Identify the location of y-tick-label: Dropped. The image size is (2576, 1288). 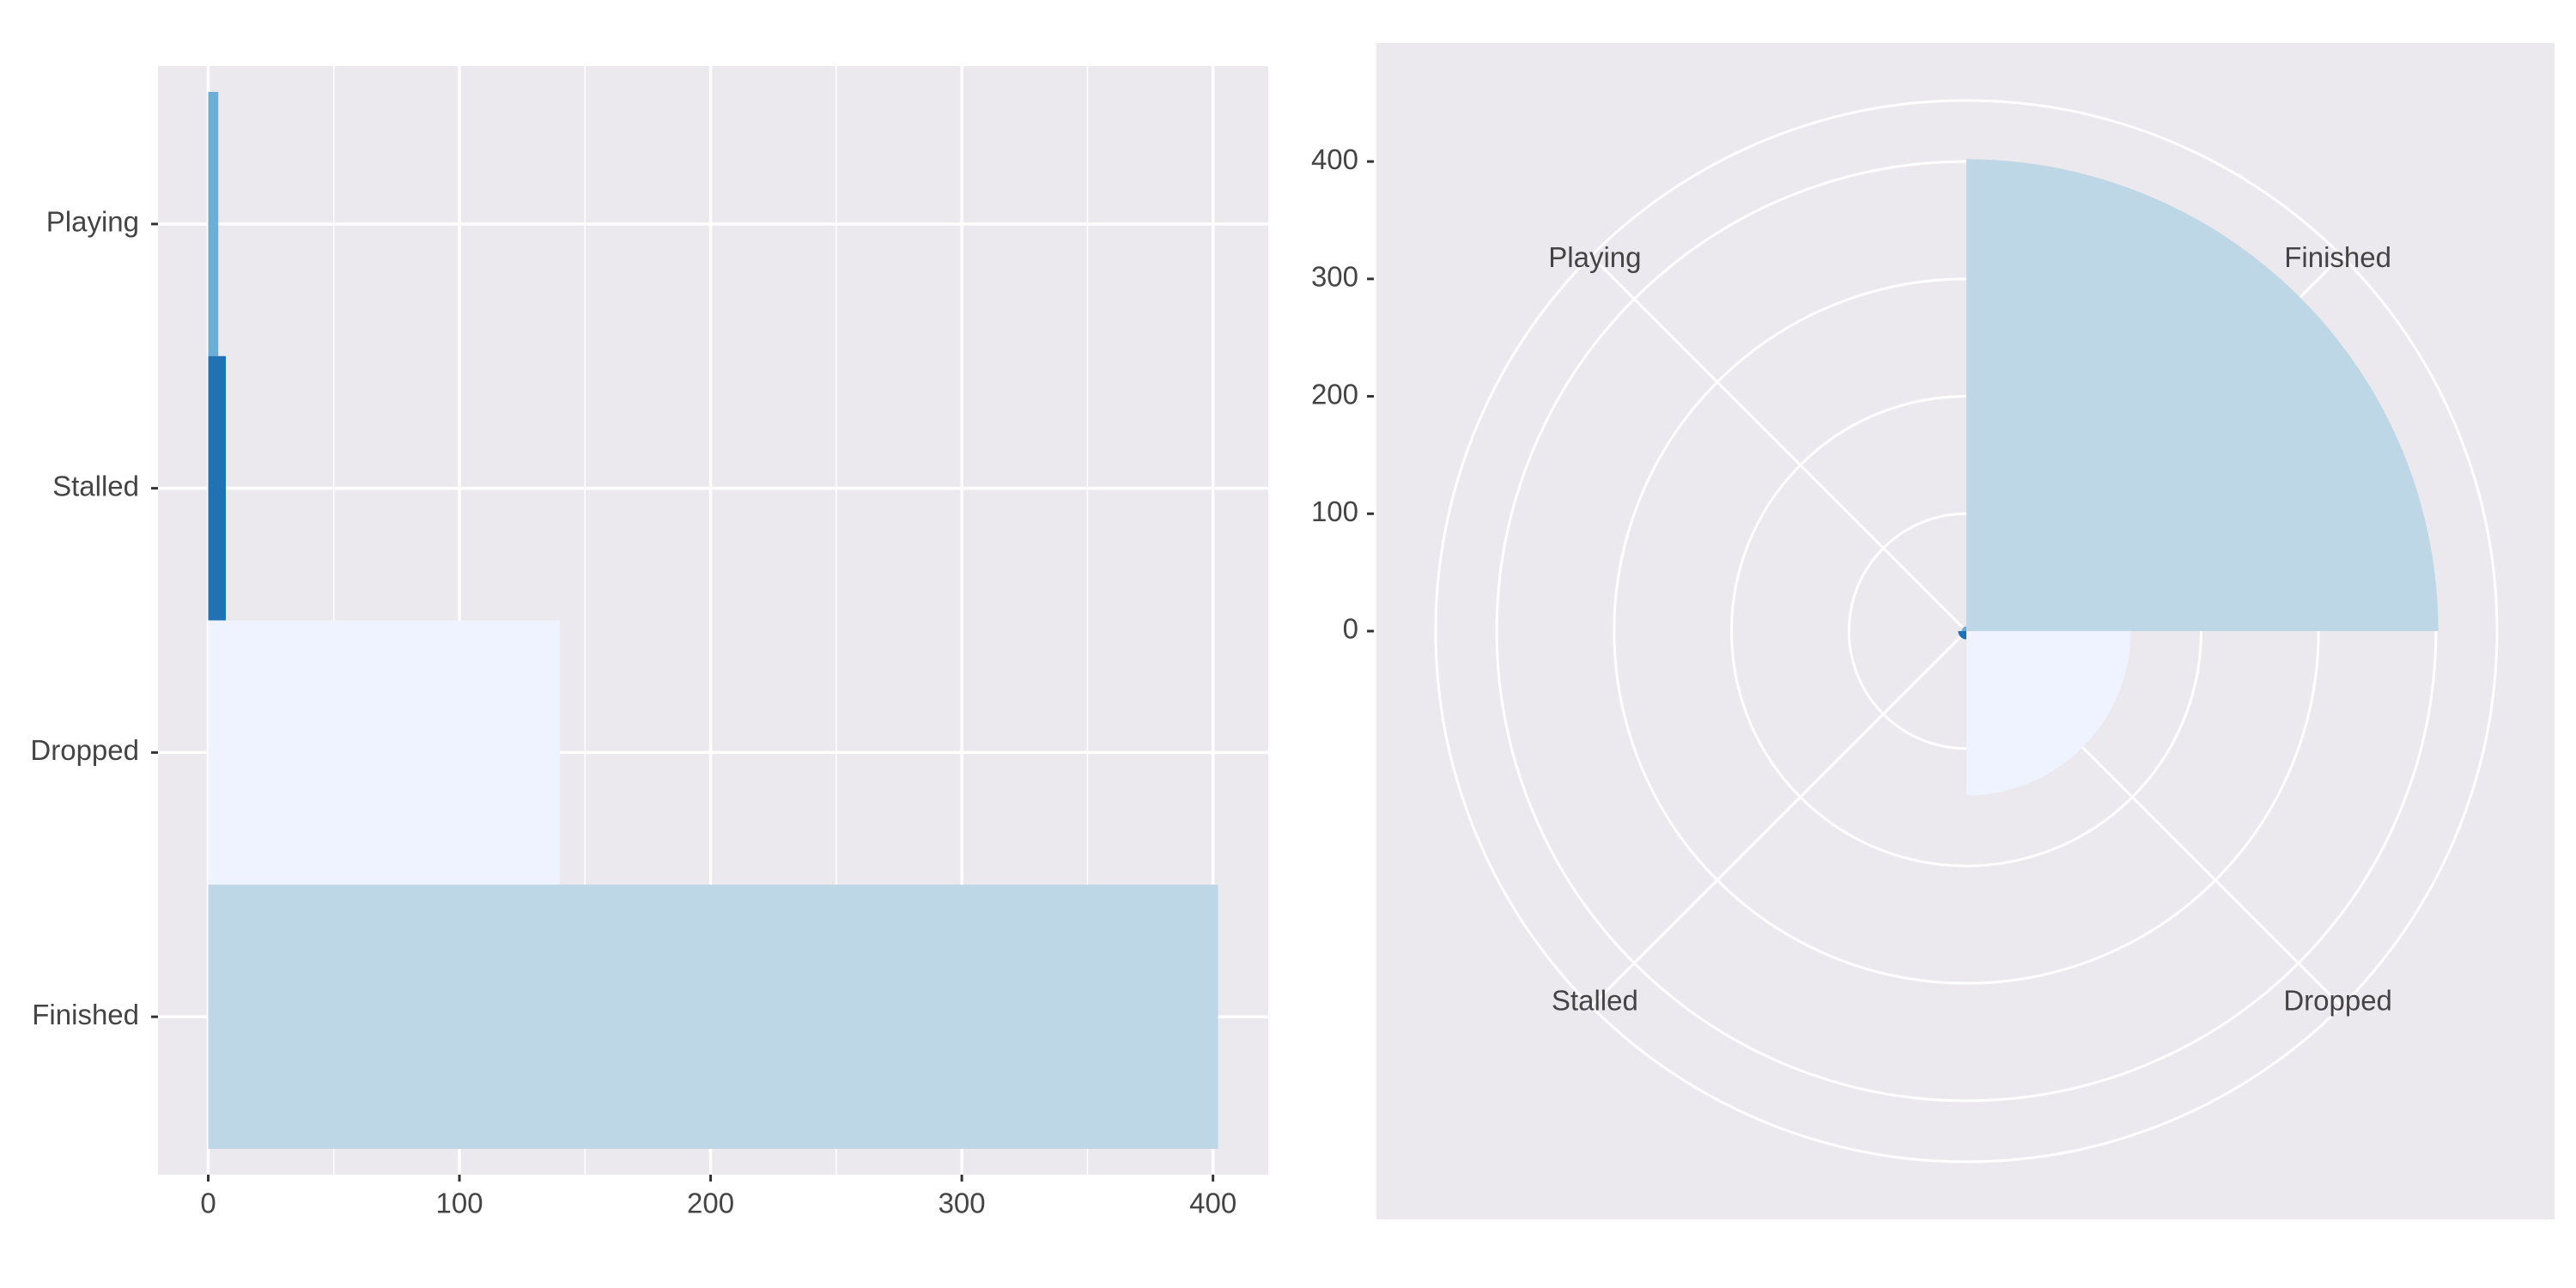
(85, 750).